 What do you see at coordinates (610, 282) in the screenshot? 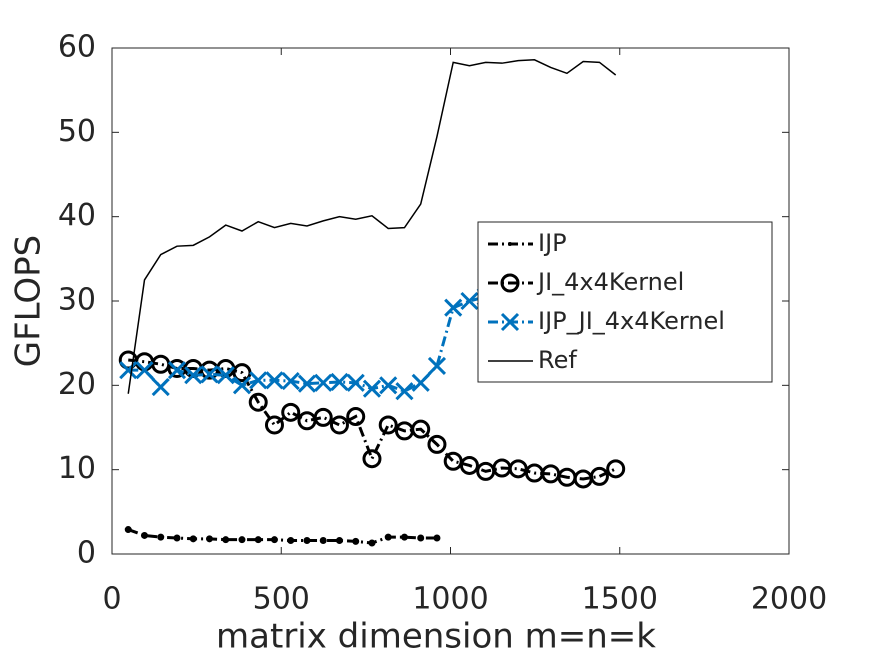
I see `legend-label: JI_4x4Kernel` at bounding box center [610, 282].